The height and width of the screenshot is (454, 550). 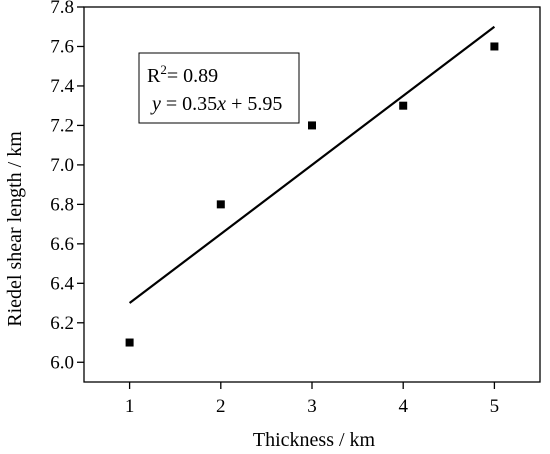 I want to click on y-tick-label: 7.2, so click(x=62, y=125).